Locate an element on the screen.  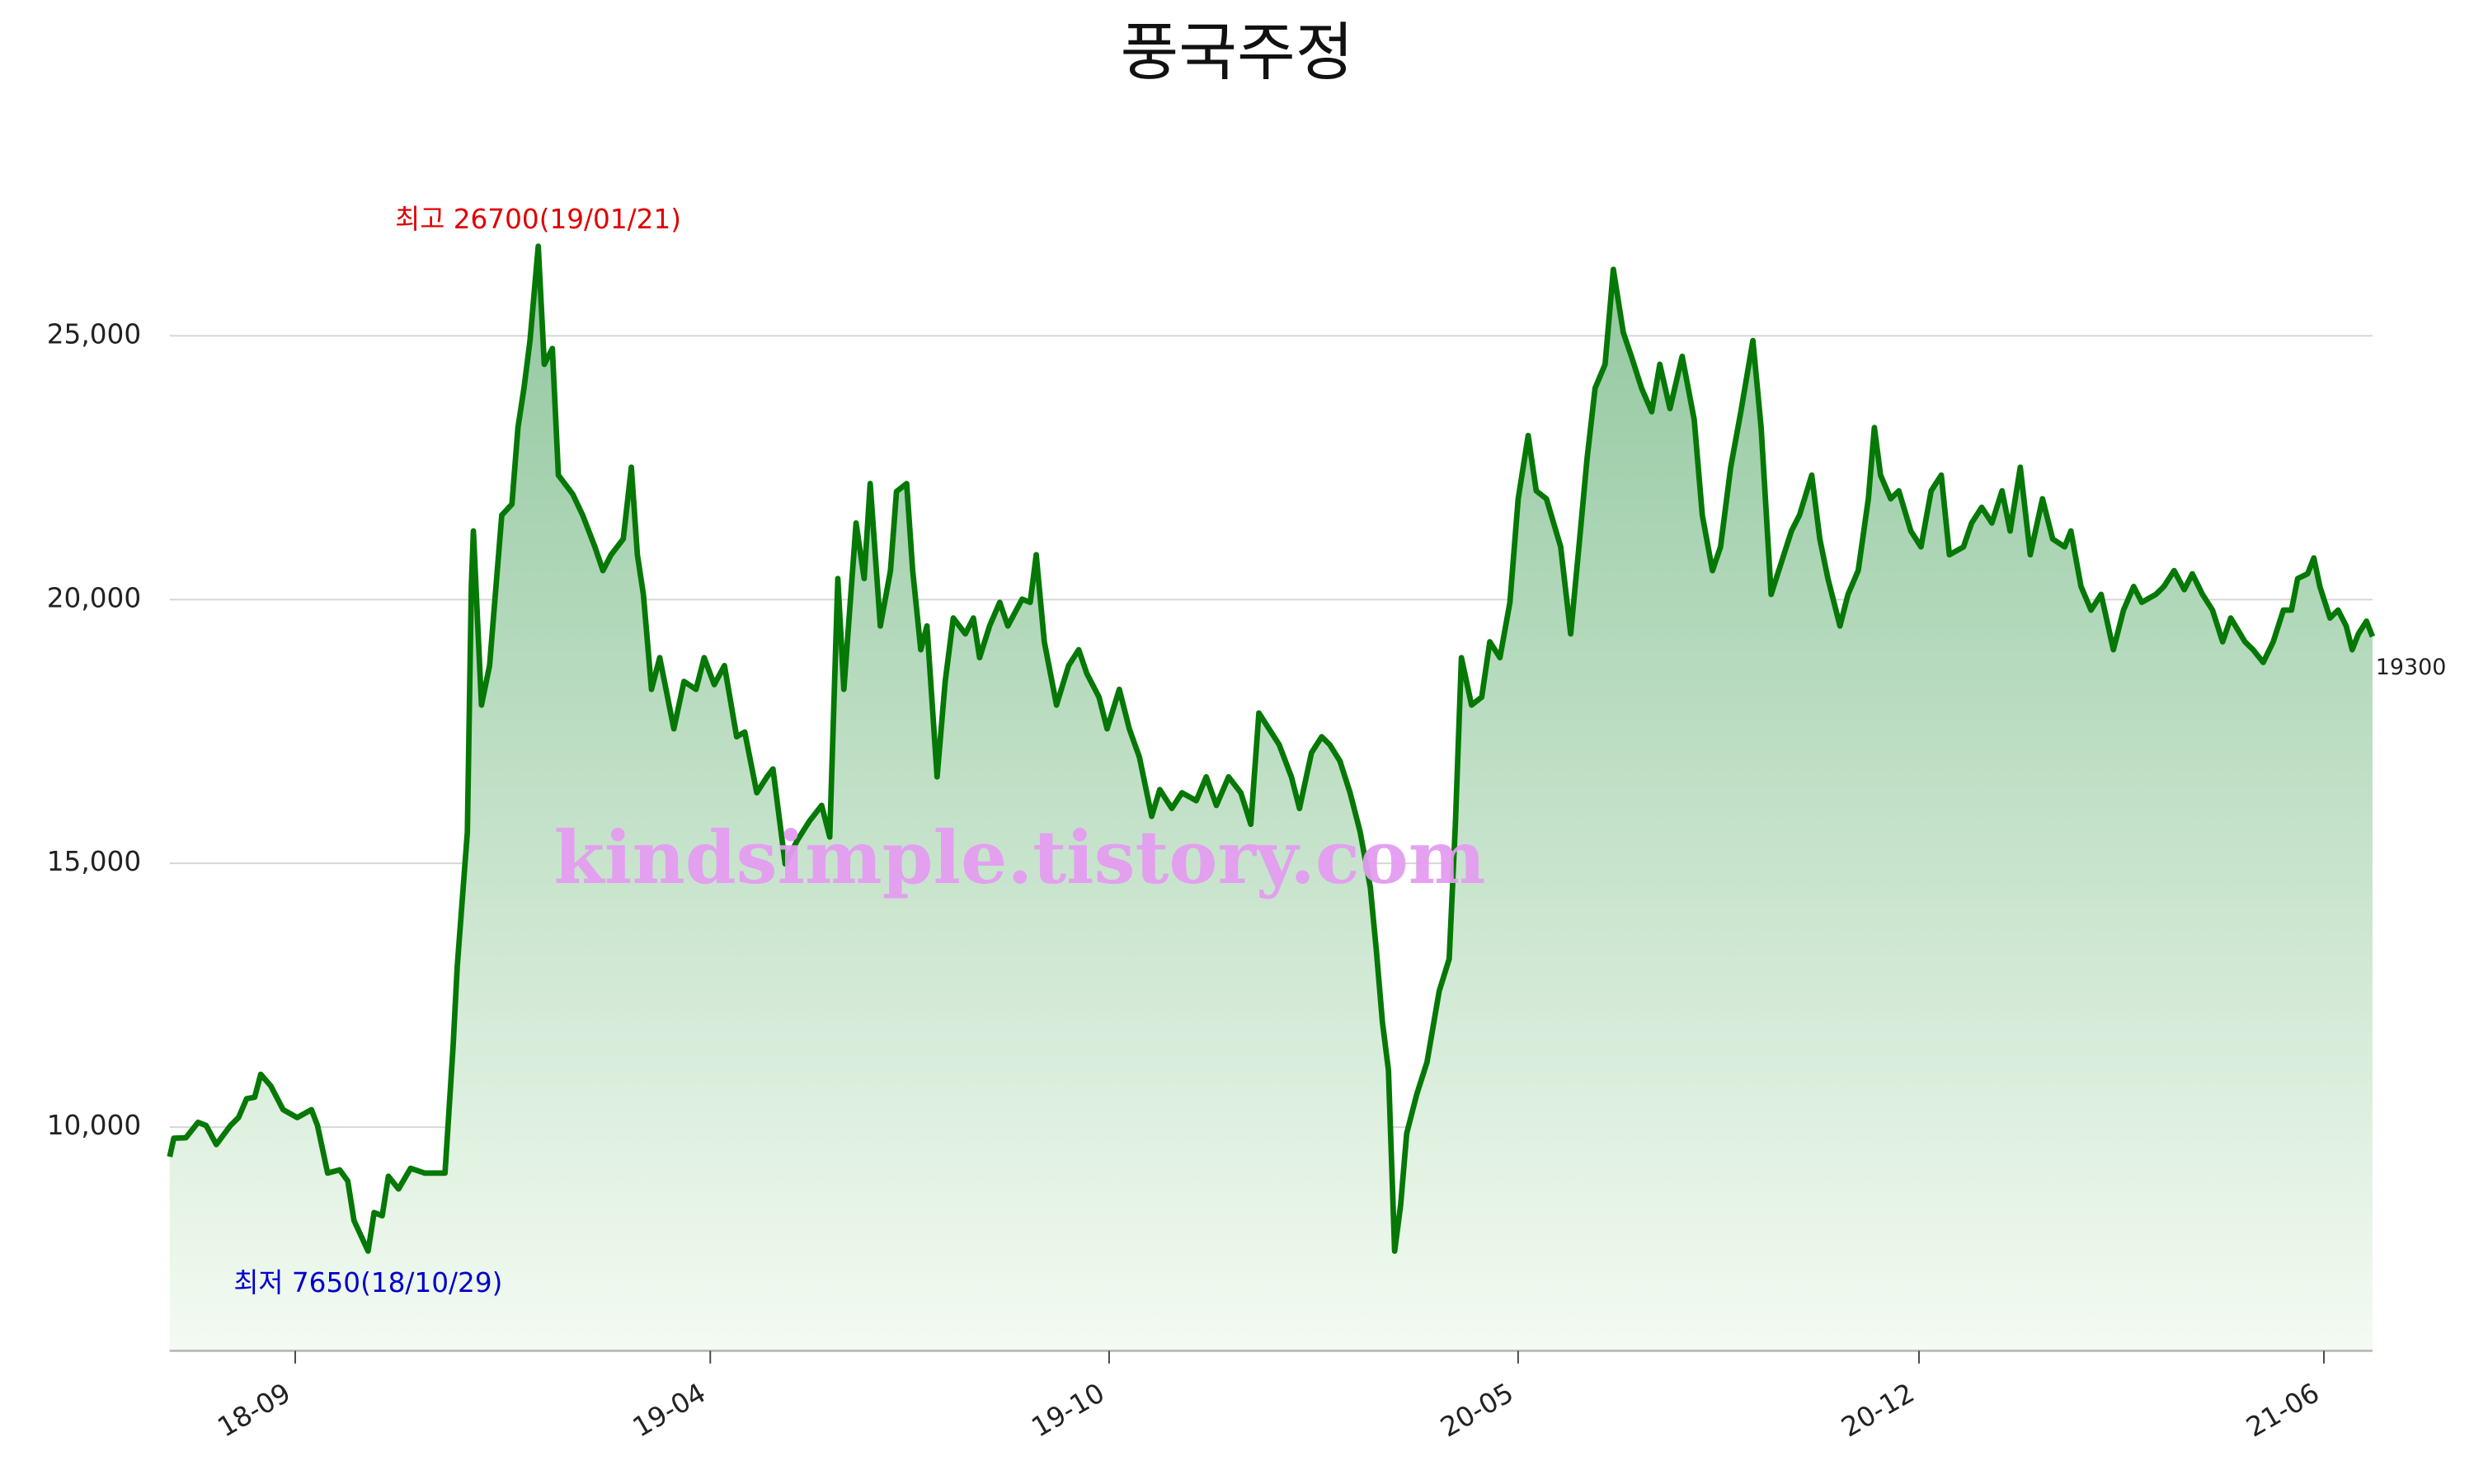
last-value-label: 19300 is located at coordinates (2411, 667).